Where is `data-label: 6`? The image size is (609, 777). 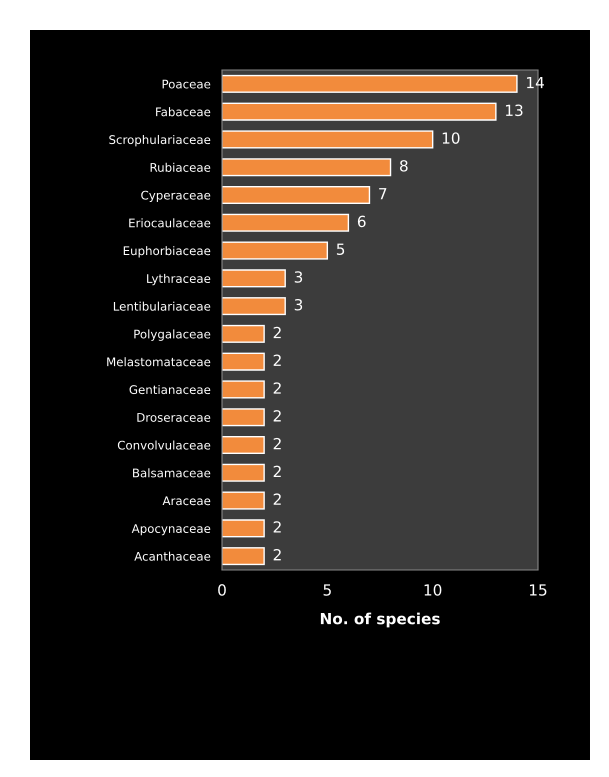
data-label: 6 is located at coordinates (362, 222).